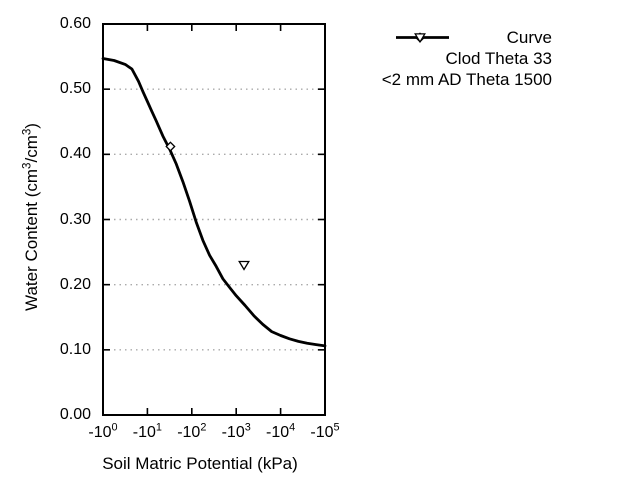  What do you see at coordinates (200, 463) in the screenshot?
I see `x-axis-title: Soil Matric Potential (kPa)` at bounding box center [200, 463].